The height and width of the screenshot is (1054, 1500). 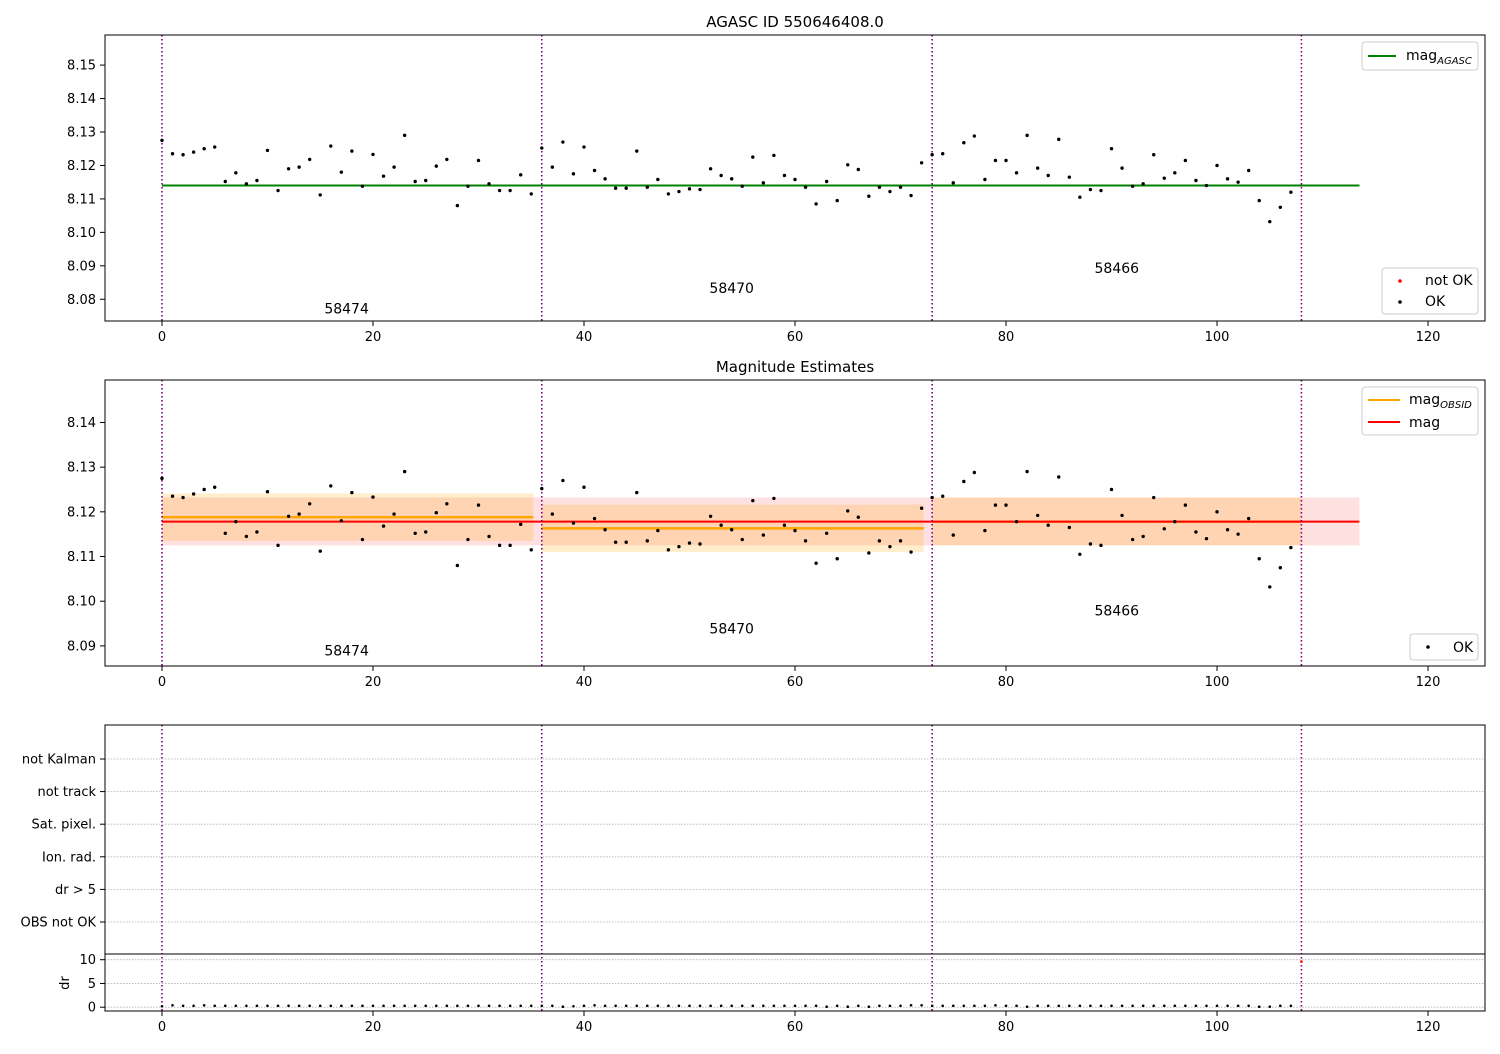 What do you see at coordinates (1006, 1027) in the screenshot?
I see `x-tick-label: 80` at bounding box center [1006, 1027].